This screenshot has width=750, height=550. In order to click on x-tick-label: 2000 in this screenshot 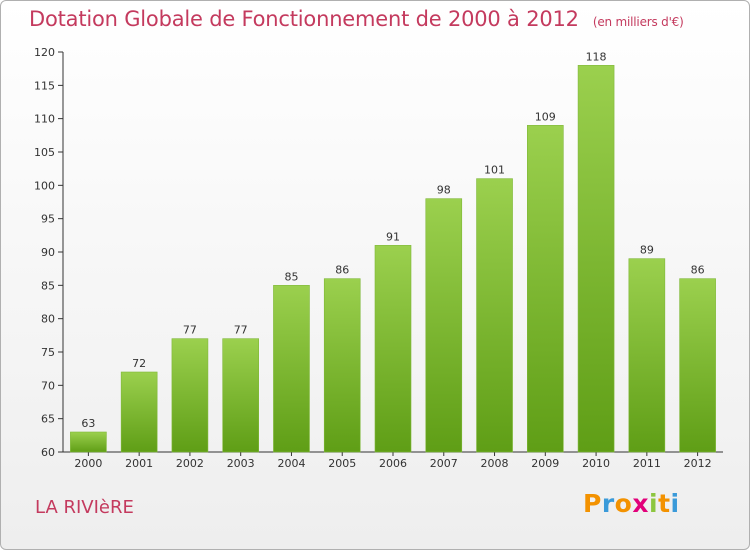, I will do `click(88, 463)`.